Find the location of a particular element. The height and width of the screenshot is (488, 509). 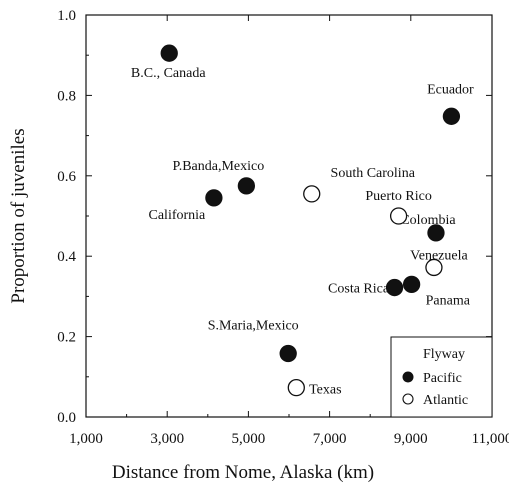

point-label-s-maria-mexico: S.Maria,Mexico is located at coordinates (253, 325).